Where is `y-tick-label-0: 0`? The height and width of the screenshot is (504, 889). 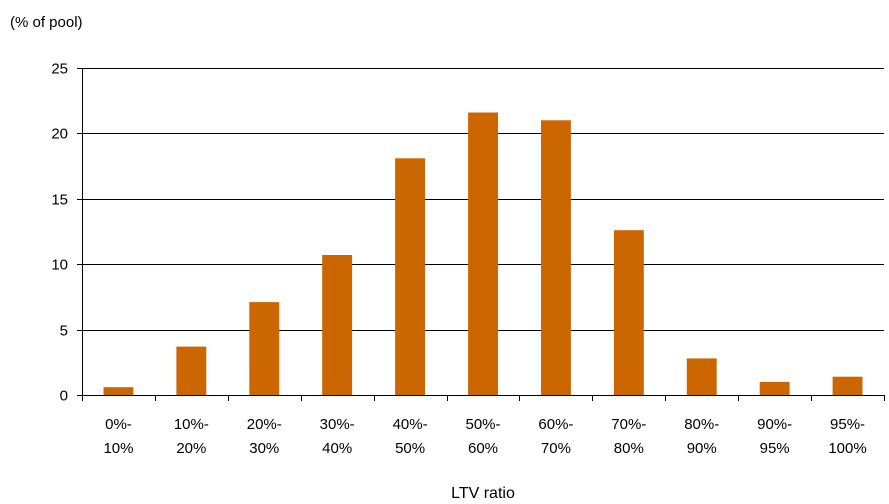 y-tick-label-0: 0 is located at coordinates (64, 396).